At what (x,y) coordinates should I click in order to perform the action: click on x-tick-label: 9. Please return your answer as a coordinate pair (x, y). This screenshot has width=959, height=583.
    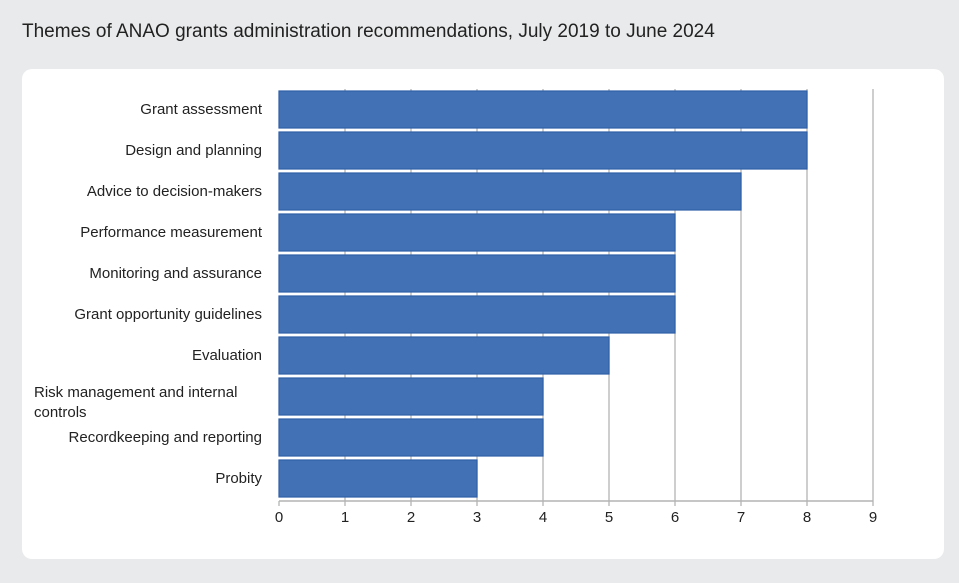
    Looking at the image, I should click on (873, 517).